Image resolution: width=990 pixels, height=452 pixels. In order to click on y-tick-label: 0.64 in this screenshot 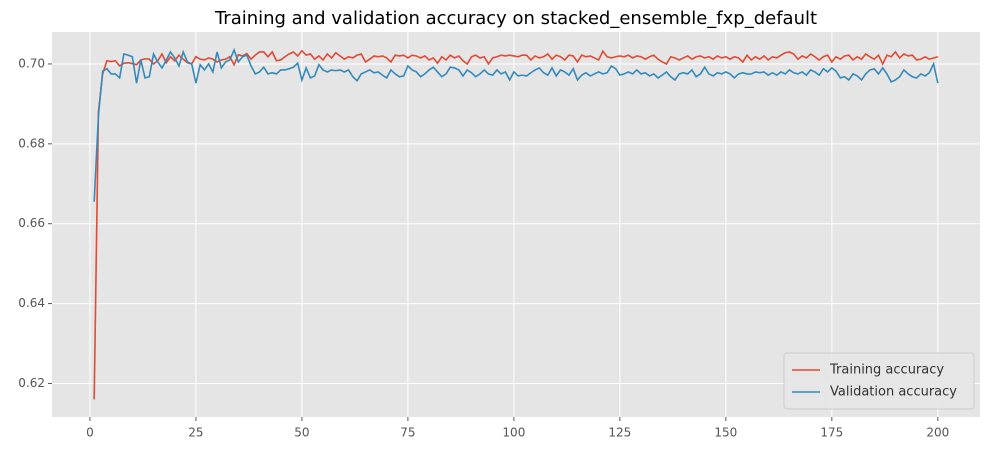, I will do `click(31, 303)`.